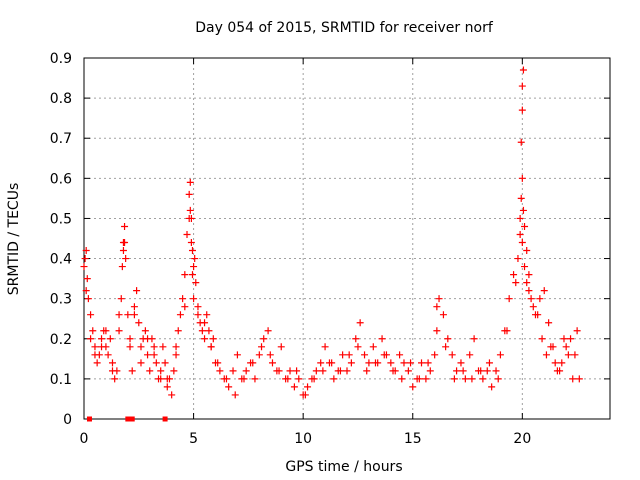 The image size is (640, 480). Describe the element at coordinates (84, 439) in the screenshot. I see `x-tick-label: 0` at that location.